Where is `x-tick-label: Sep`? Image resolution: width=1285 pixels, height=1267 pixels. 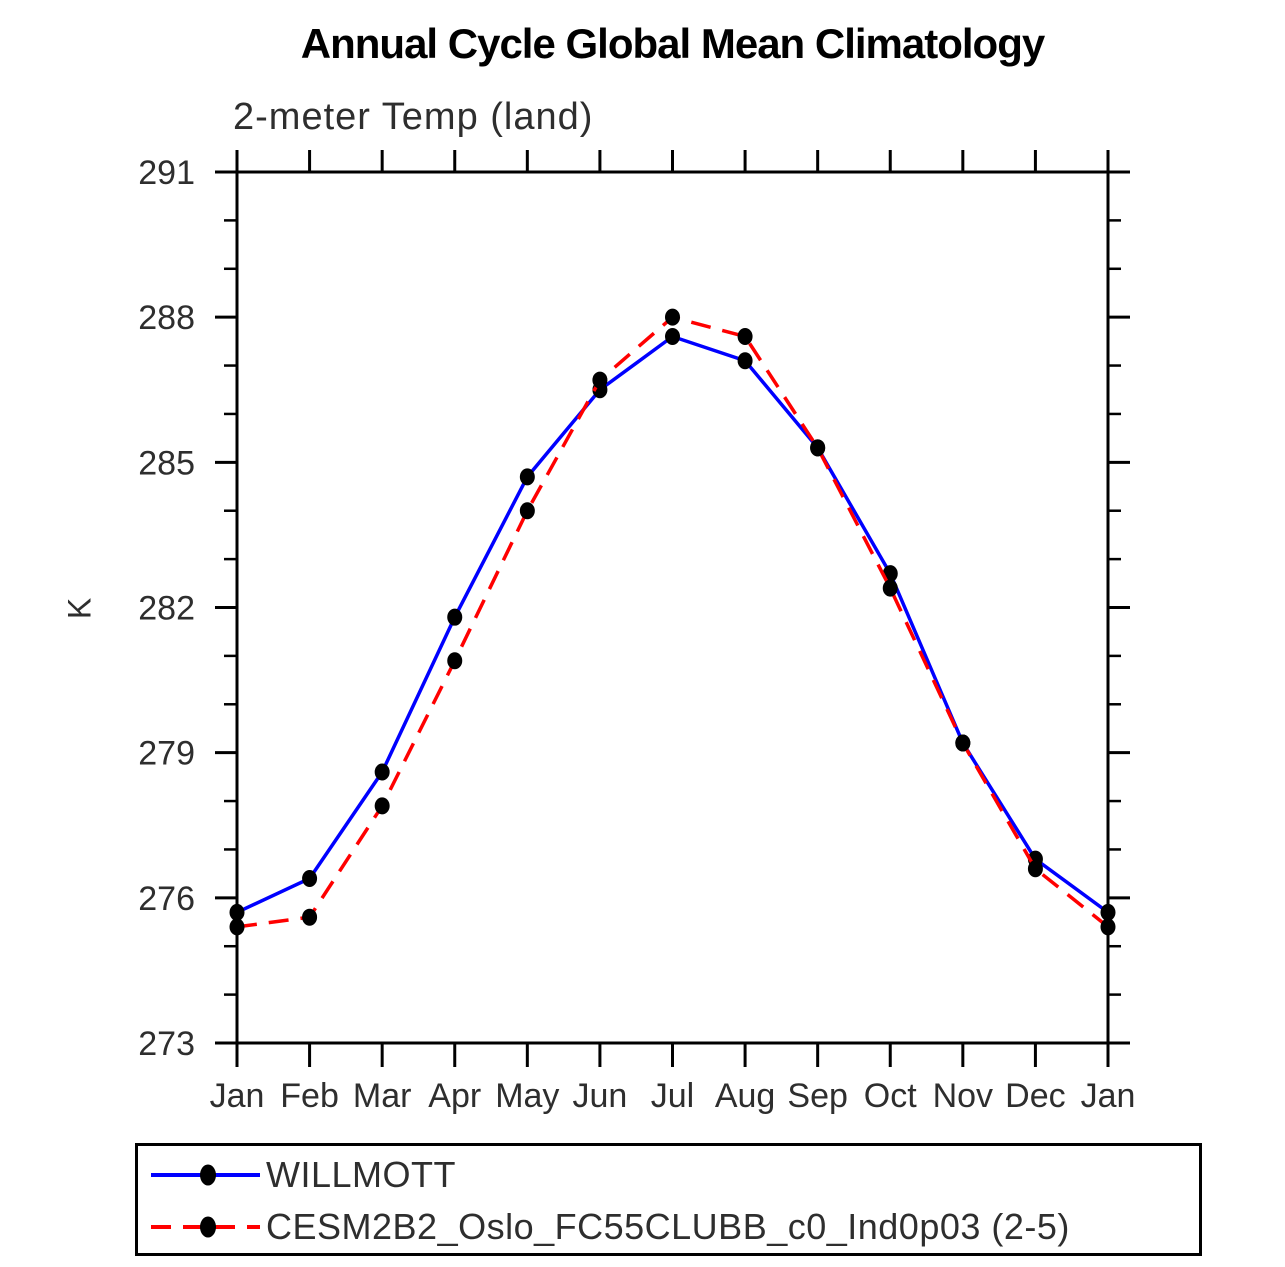
x-tick-label: Sep is located at coordinates (817, 1096).